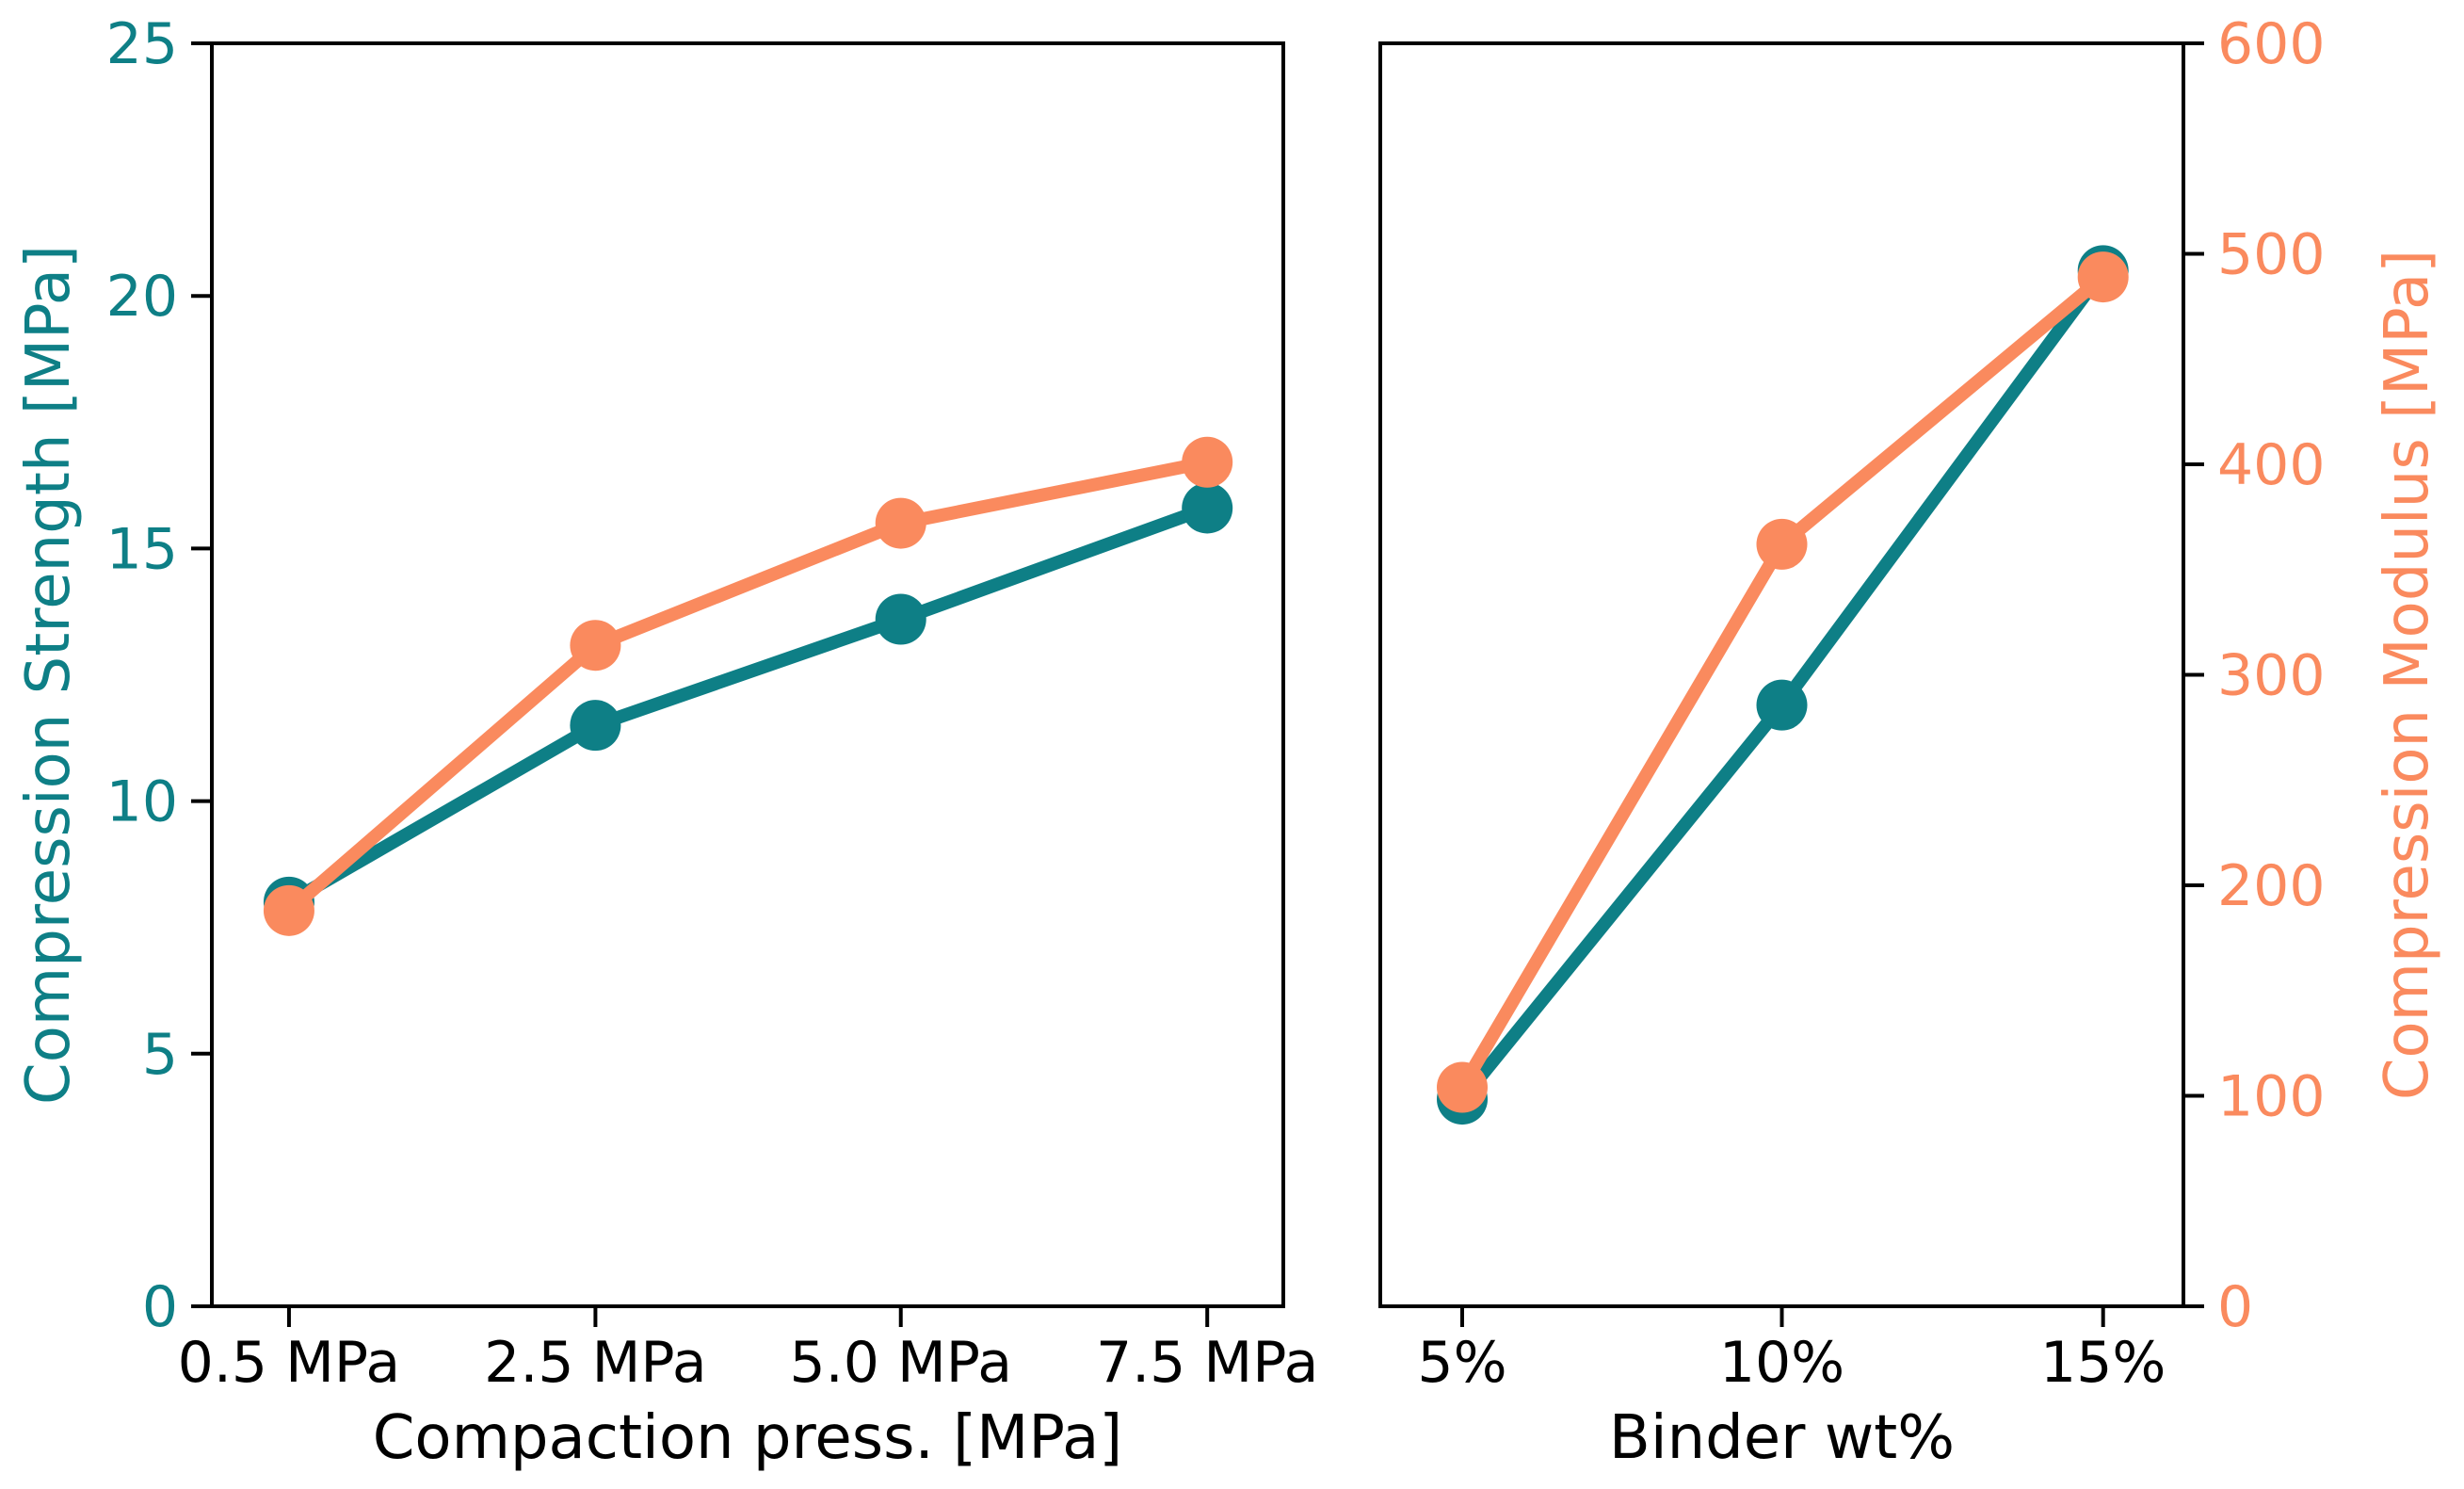 This screenshot has height=1489, width=2464. What do you see at coordinates (142, 297) in the screenshot?
I see `left-y-tick-label: 20` at bounding box center [142, 297].